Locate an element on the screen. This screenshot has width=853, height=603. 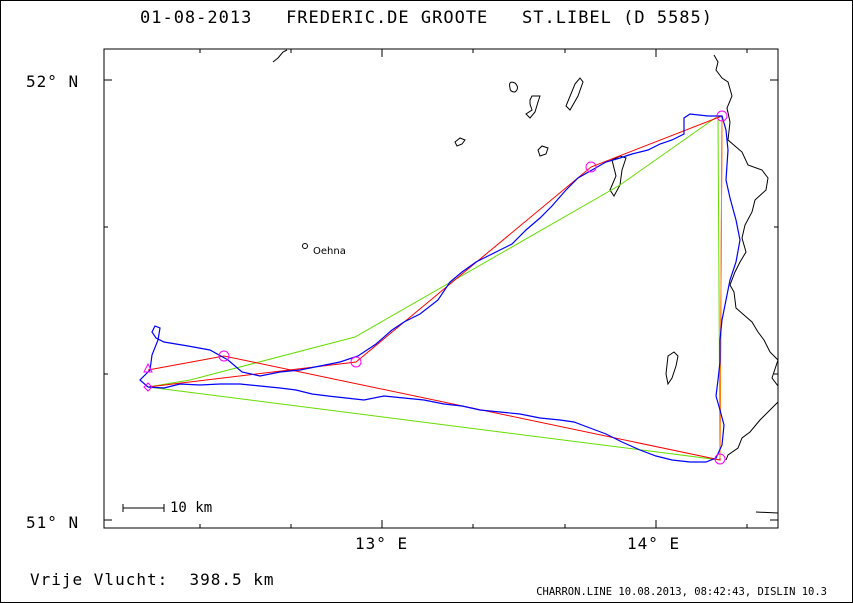
distance-value: 398.5 km is located at coordinates (232, 579).